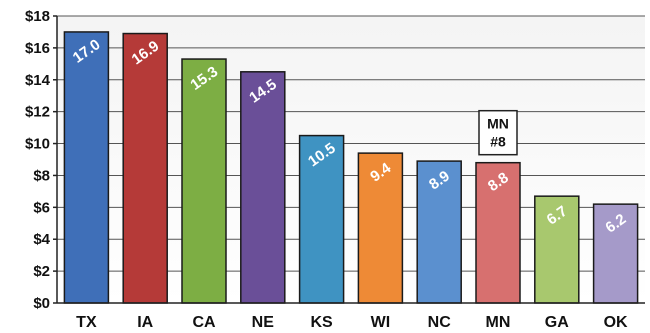  Describe the element at coordinates (41, 207) in the screenshot. I see `y-tick-label: $6` at that location.